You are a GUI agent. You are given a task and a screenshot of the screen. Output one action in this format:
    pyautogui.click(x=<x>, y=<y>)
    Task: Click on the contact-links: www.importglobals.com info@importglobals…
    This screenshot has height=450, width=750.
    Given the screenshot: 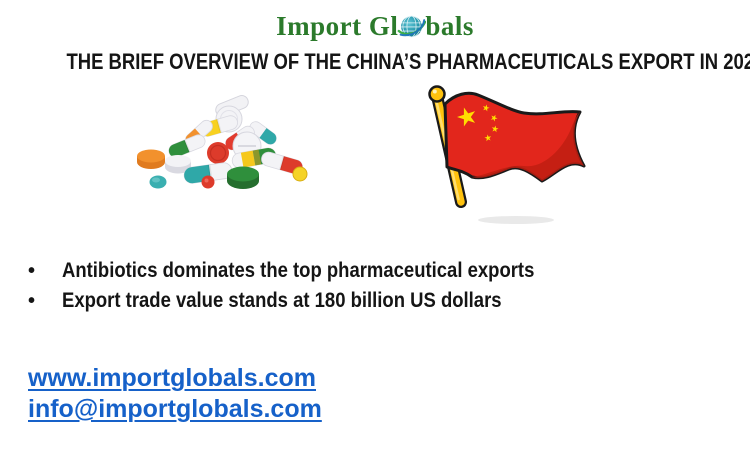 What is the action you would take?
    pyautogui.click(x=175, y=394)
    